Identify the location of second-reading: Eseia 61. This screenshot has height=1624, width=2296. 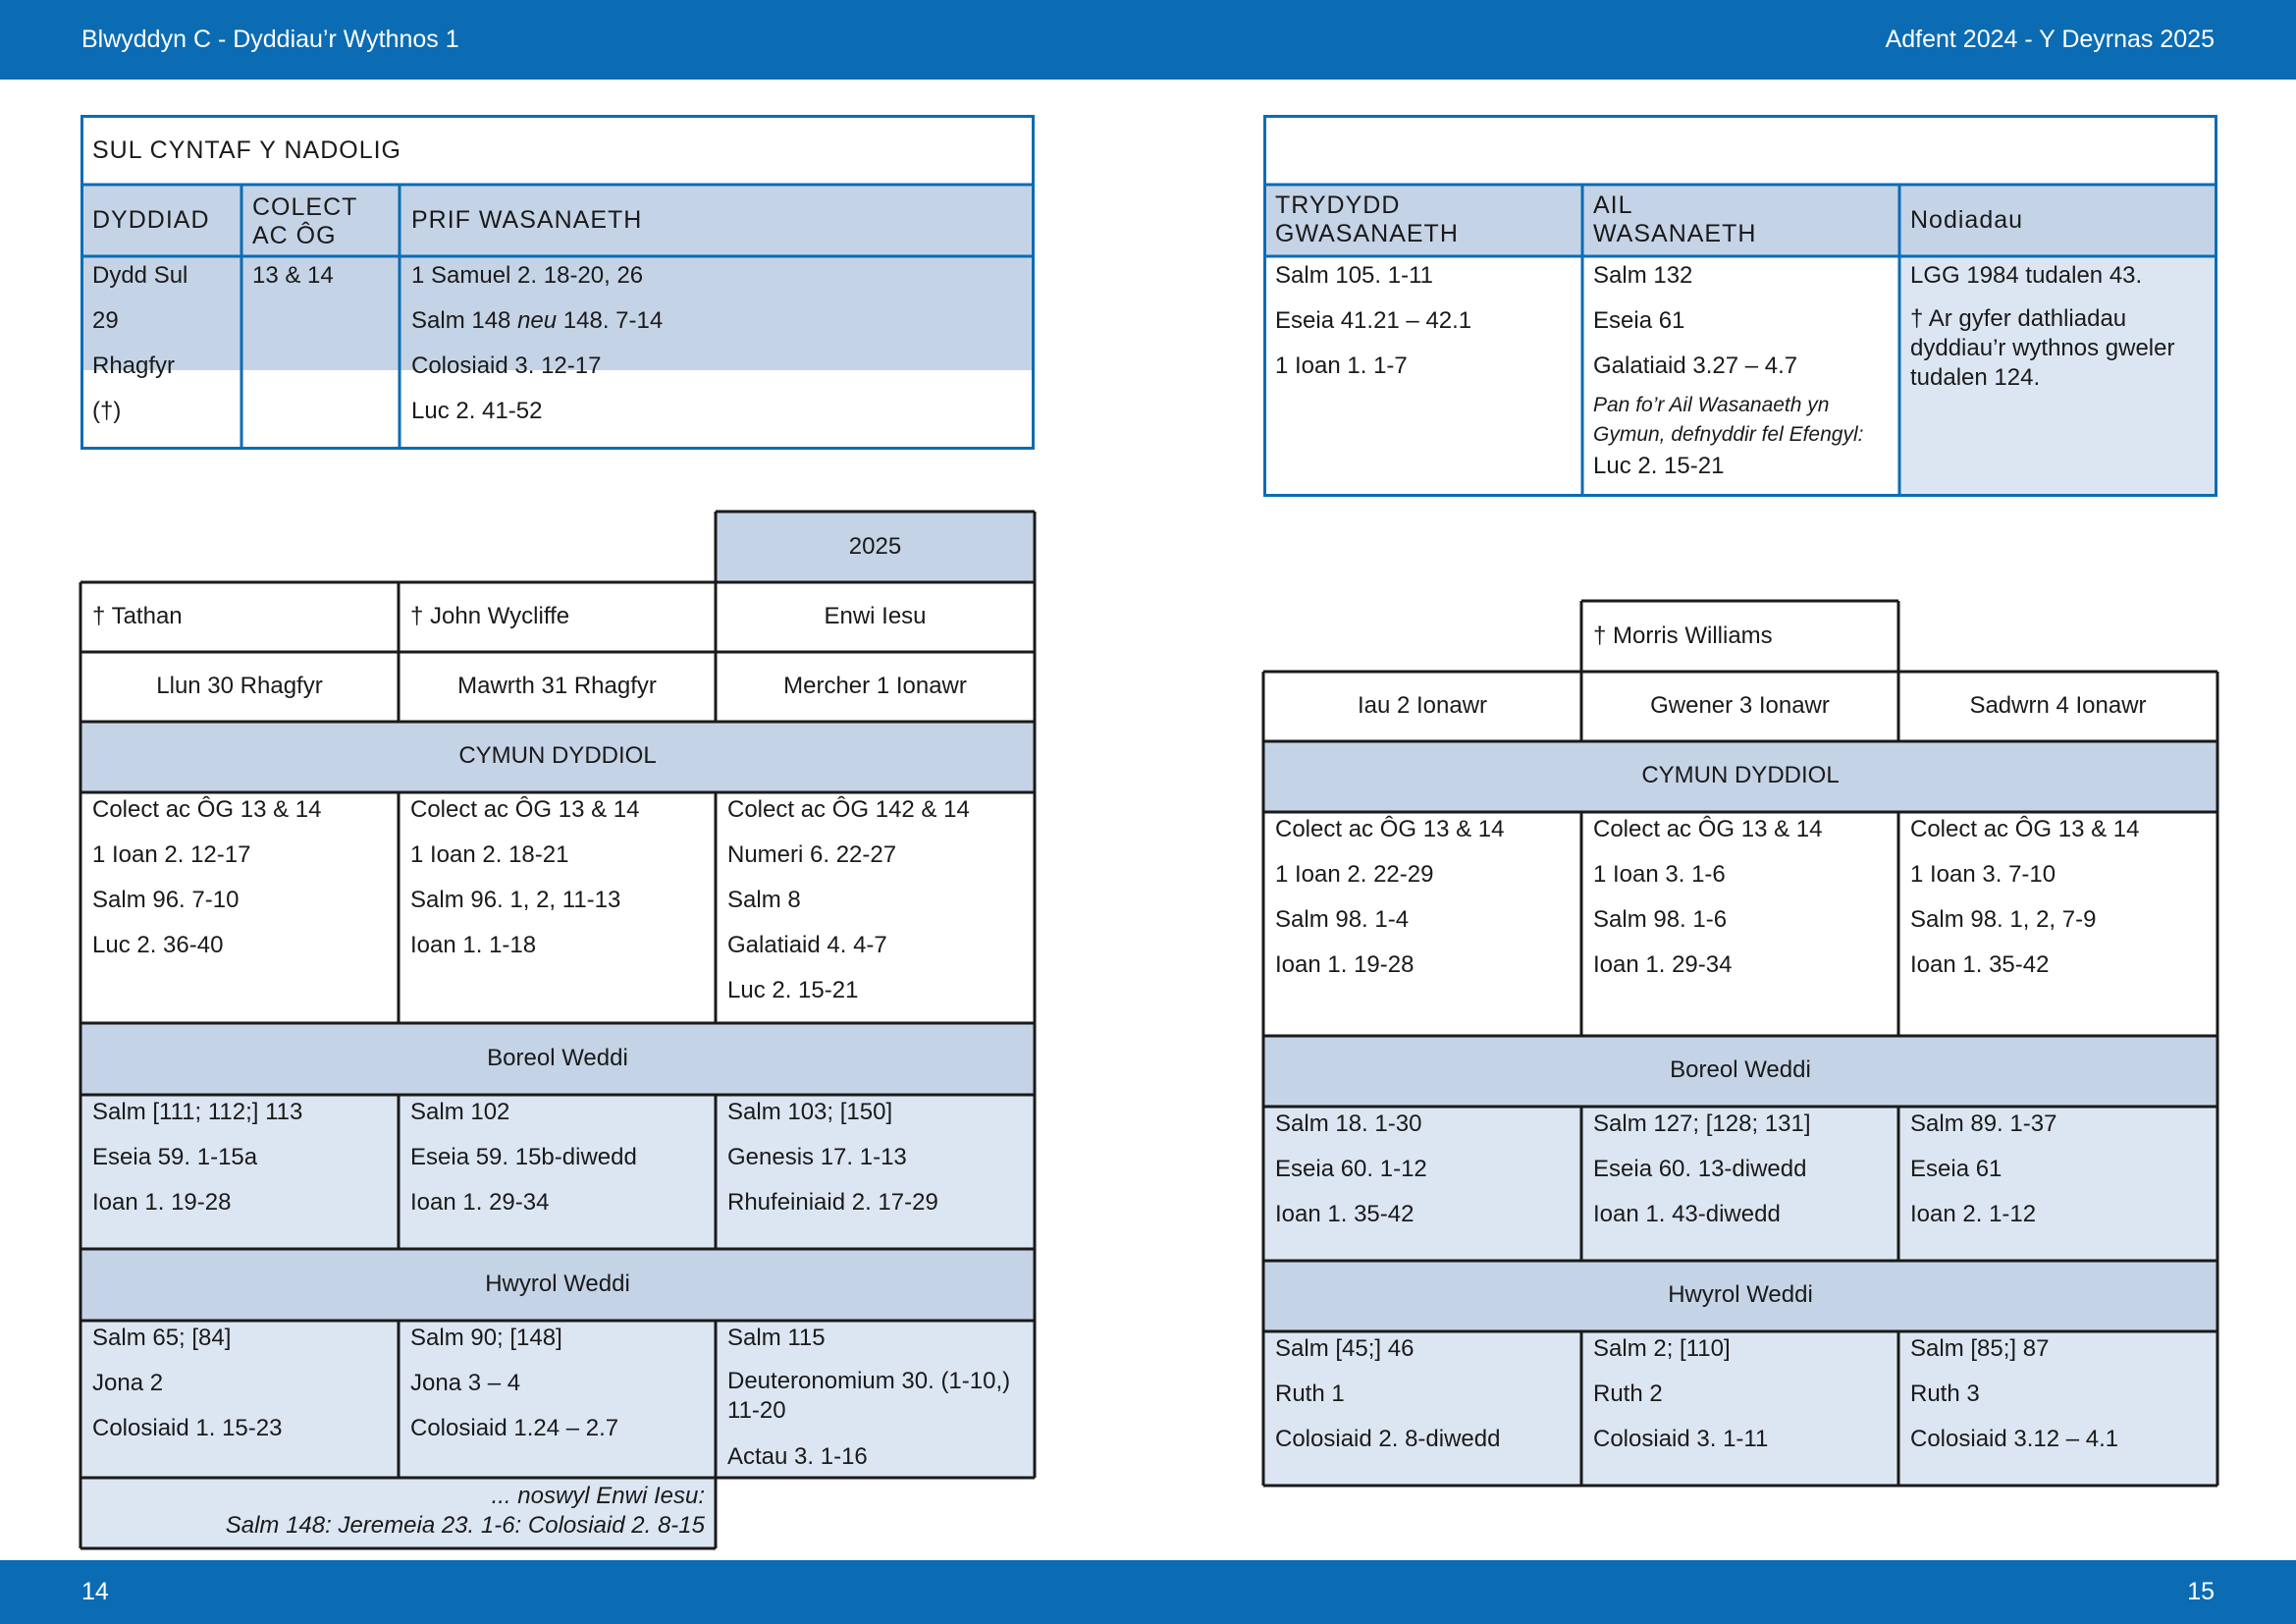
(1639, 320).